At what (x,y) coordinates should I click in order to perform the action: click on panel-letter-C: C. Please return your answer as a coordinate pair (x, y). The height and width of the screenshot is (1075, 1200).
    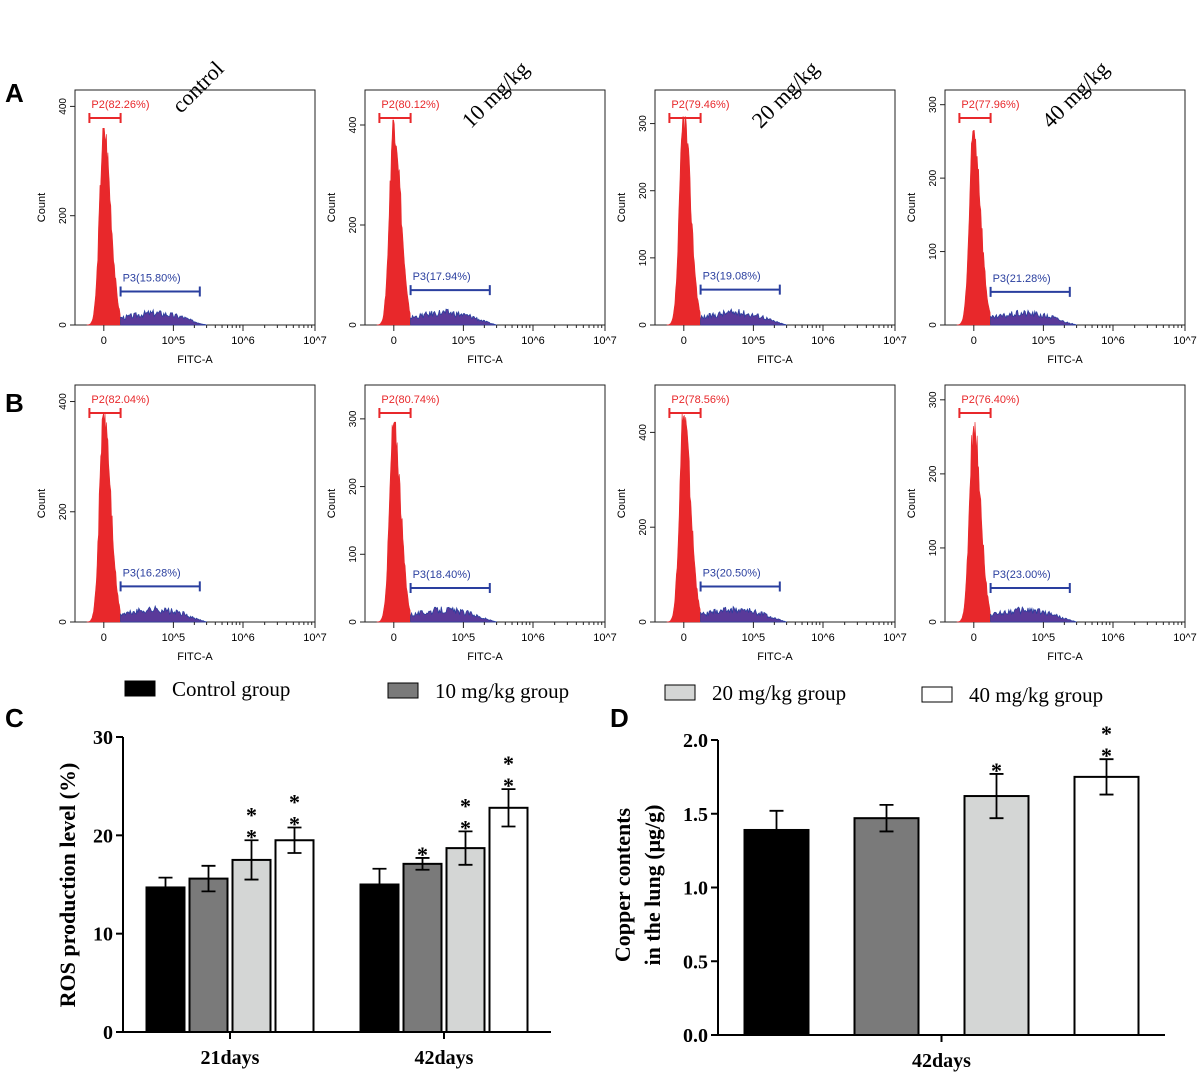
    Looking at the image, I should click on (14, 718).